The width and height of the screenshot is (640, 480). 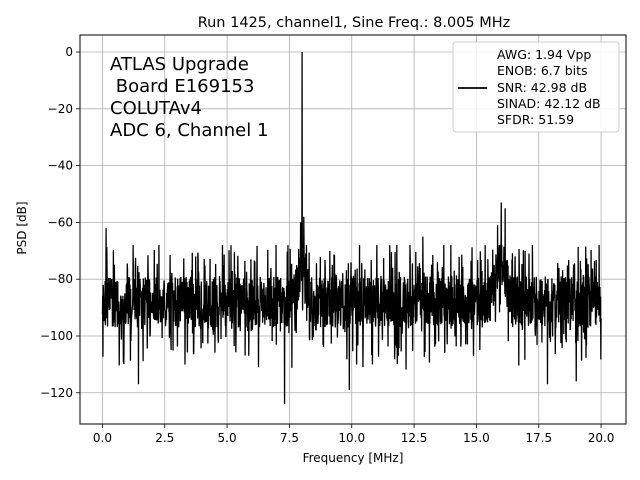 What do you see at coordinates (544, 54) in the screenshot?
I see `legend-awg: AWG: 1.94 Vpp` at bounding box center [544, 54].